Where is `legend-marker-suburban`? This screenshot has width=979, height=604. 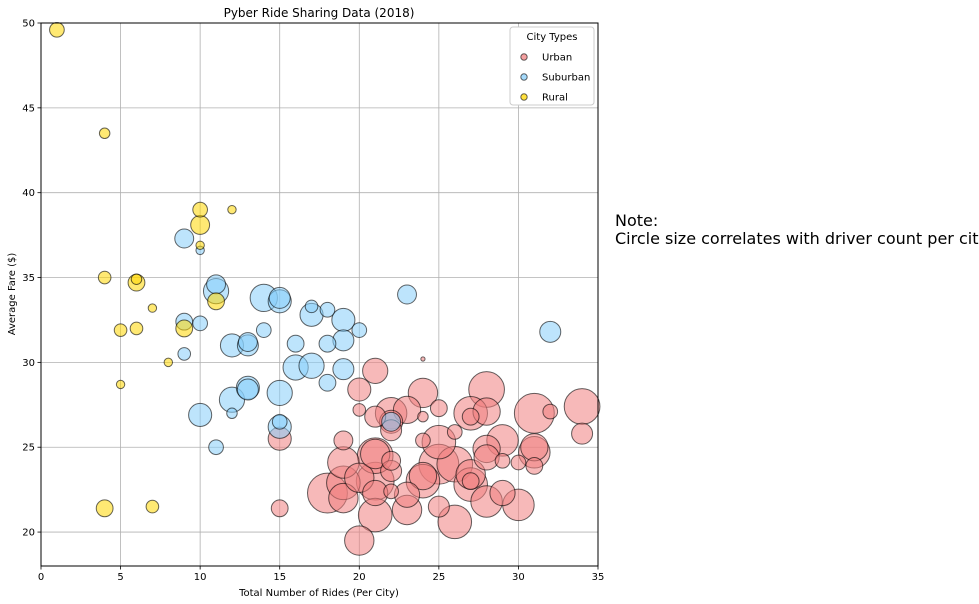 legend-marker-suburban is located at coordinates (524, 77).